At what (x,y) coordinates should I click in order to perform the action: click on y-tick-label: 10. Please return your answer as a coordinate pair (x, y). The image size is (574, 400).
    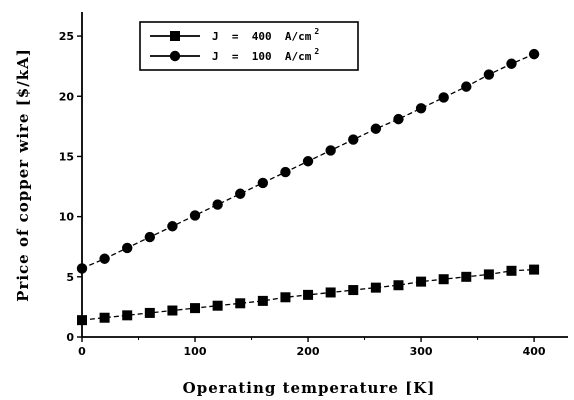
    Looking at the image, I should click on (67, 217).